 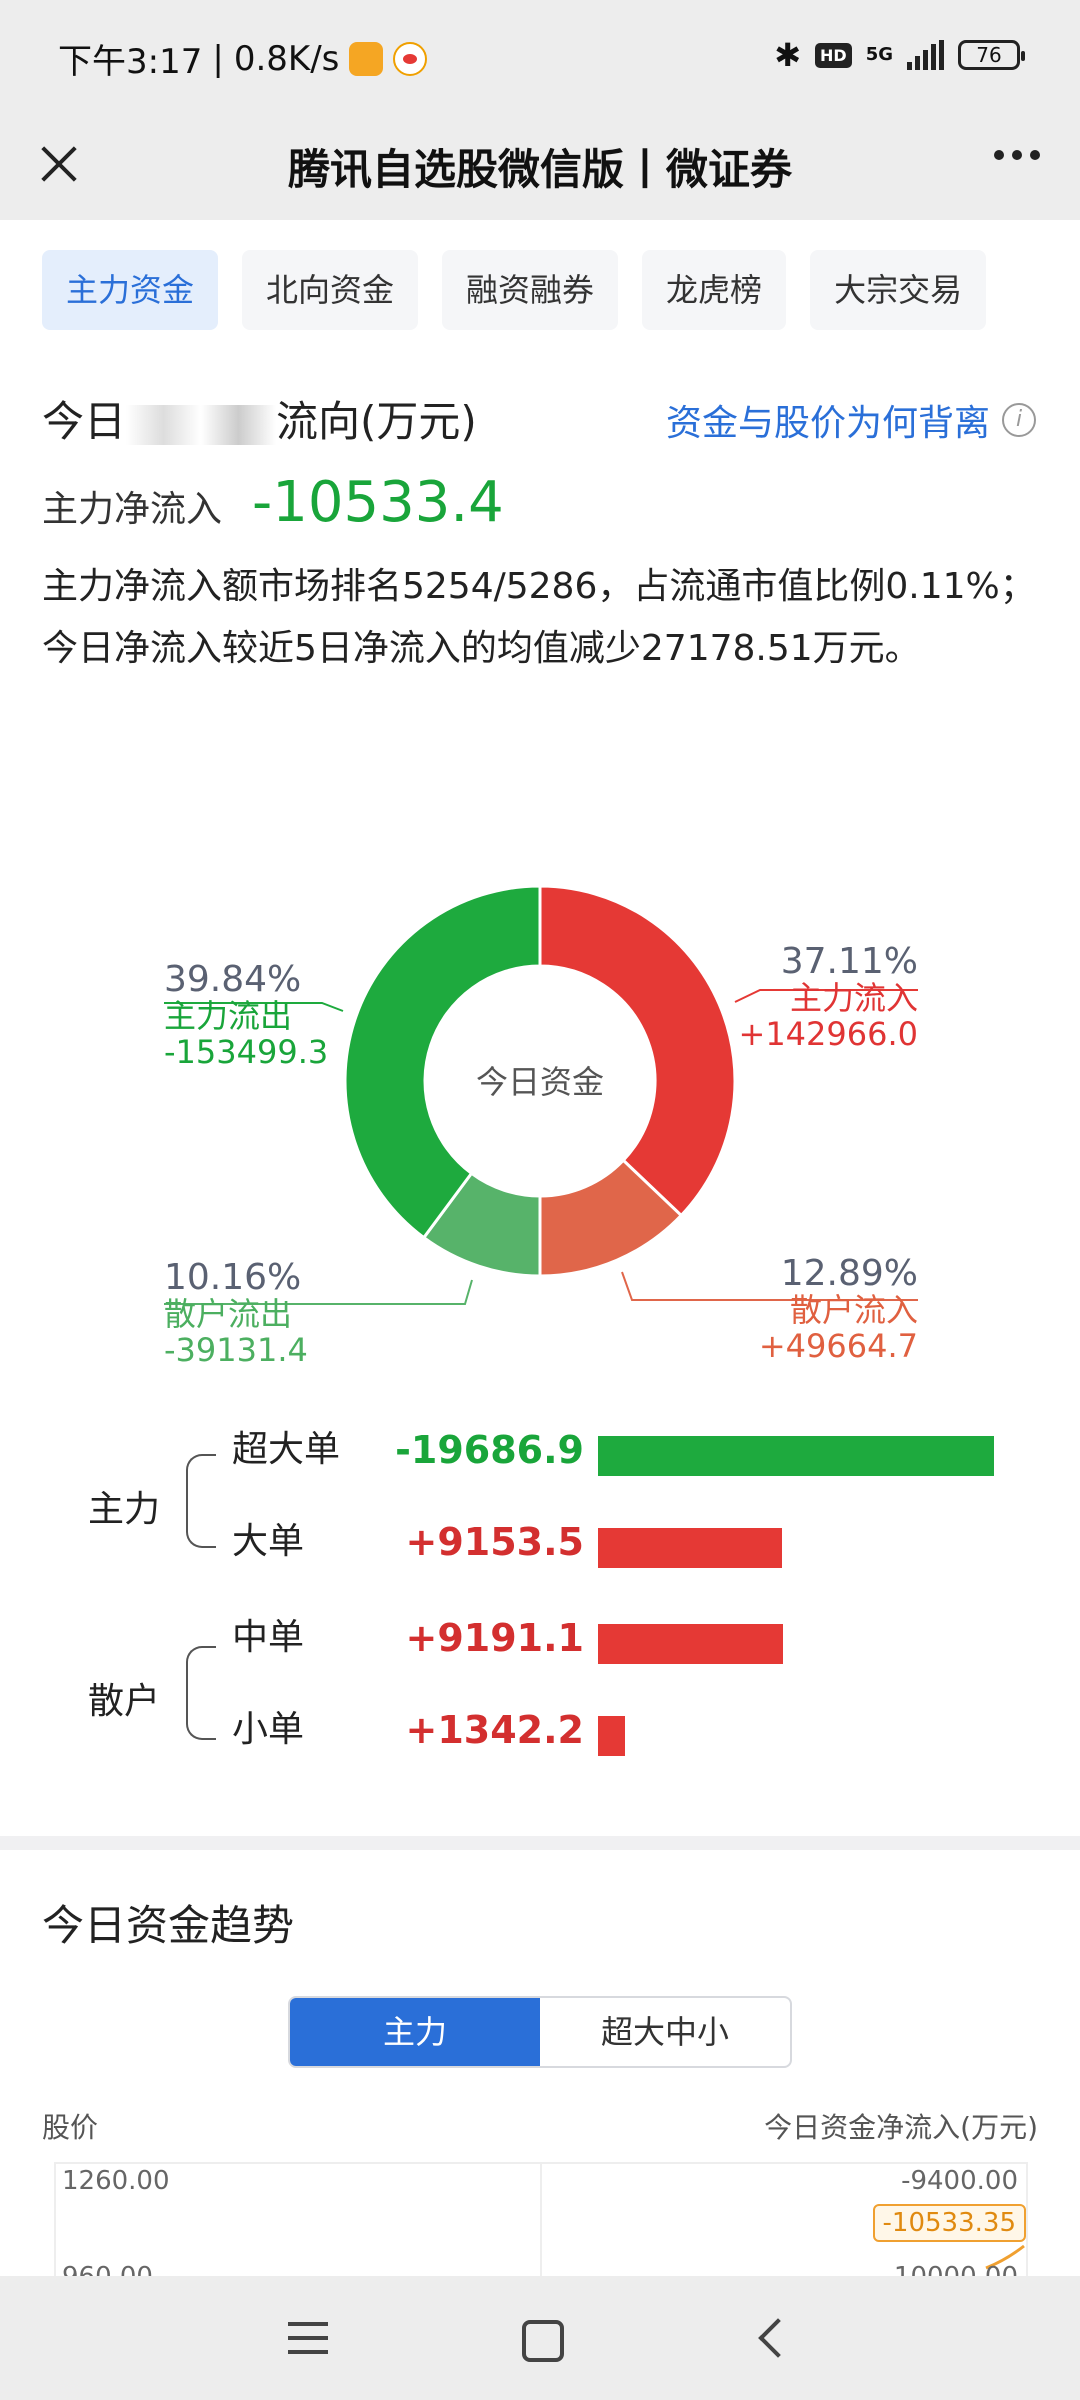 I want to click on hd-icon: HD, so click(x=833, y=55).